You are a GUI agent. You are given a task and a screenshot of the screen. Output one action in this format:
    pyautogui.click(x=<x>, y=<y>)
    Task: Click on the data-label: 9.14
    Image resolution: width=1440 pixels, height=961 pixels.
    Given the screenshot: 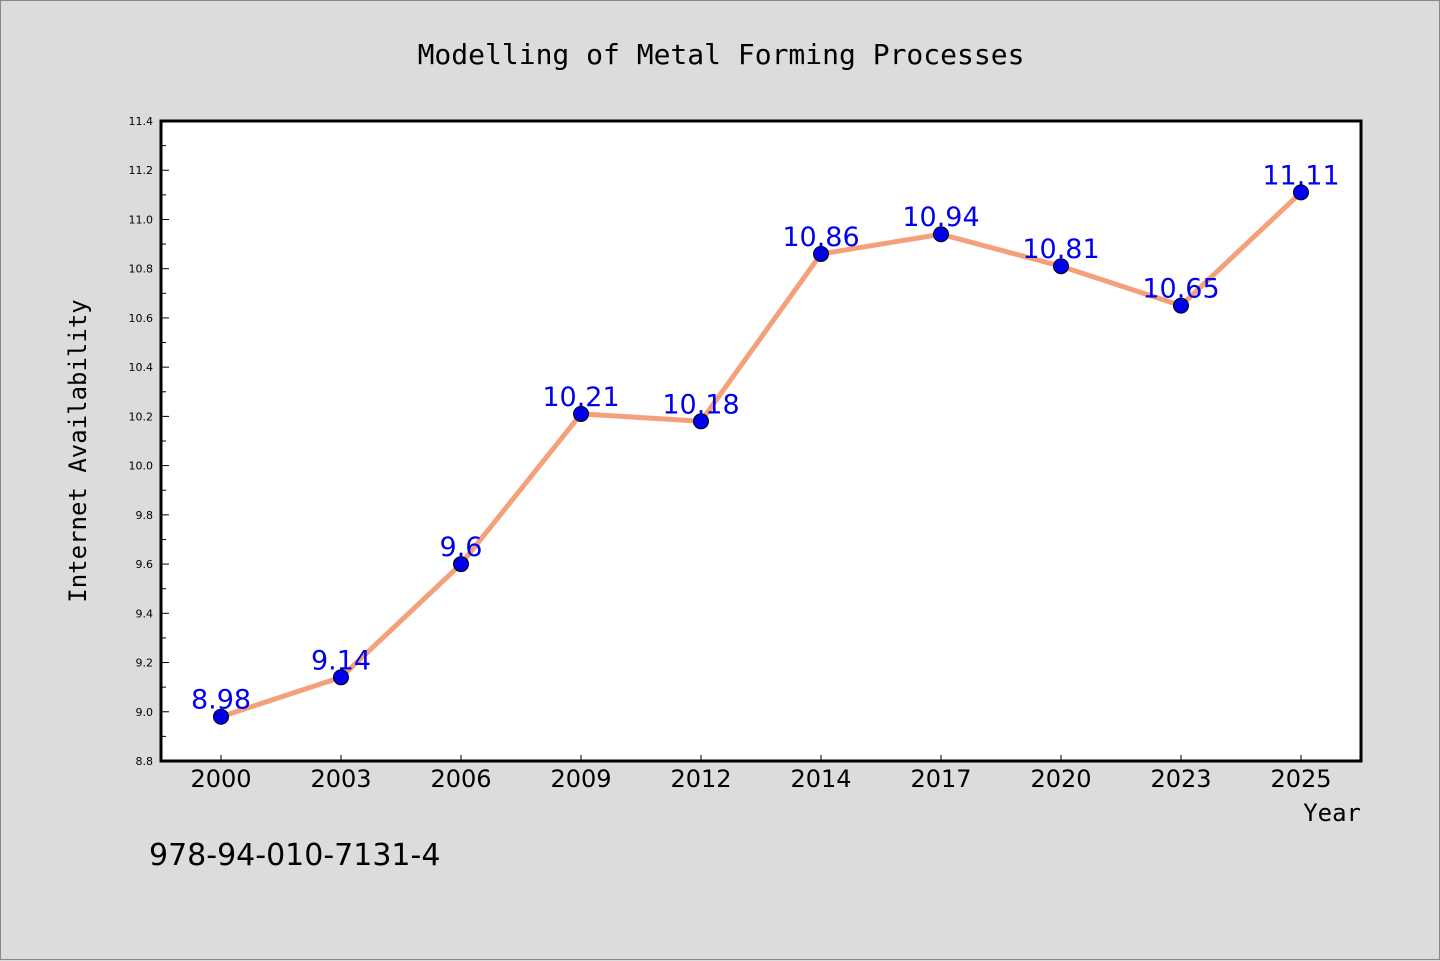 What is the action you would take?
    pyautogui.click(x=341, y=660)
    